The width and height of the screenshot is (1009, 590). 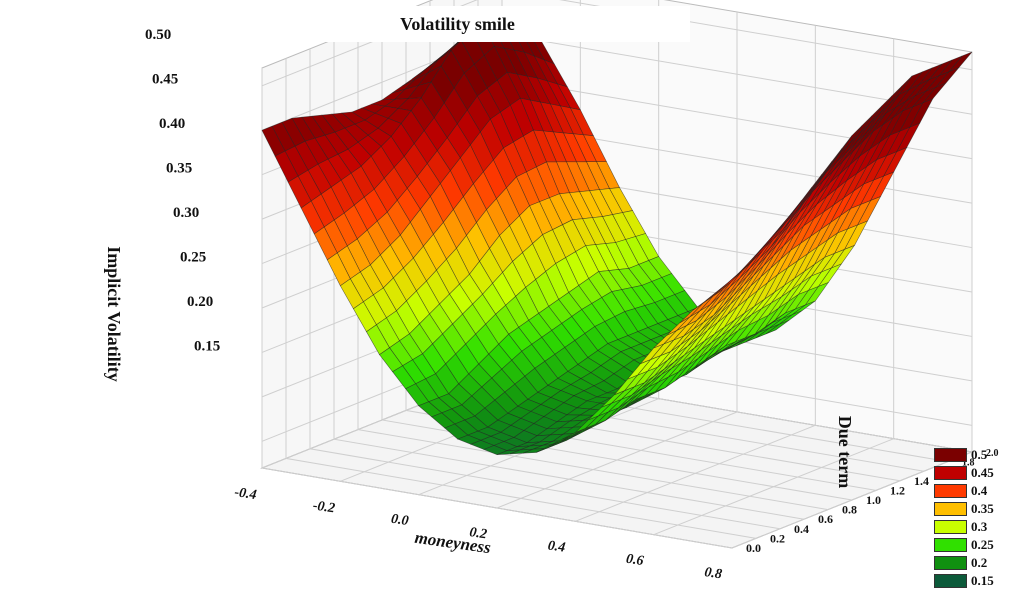 I want to click on legend-label: 0.2, so click(x=979, y=562).